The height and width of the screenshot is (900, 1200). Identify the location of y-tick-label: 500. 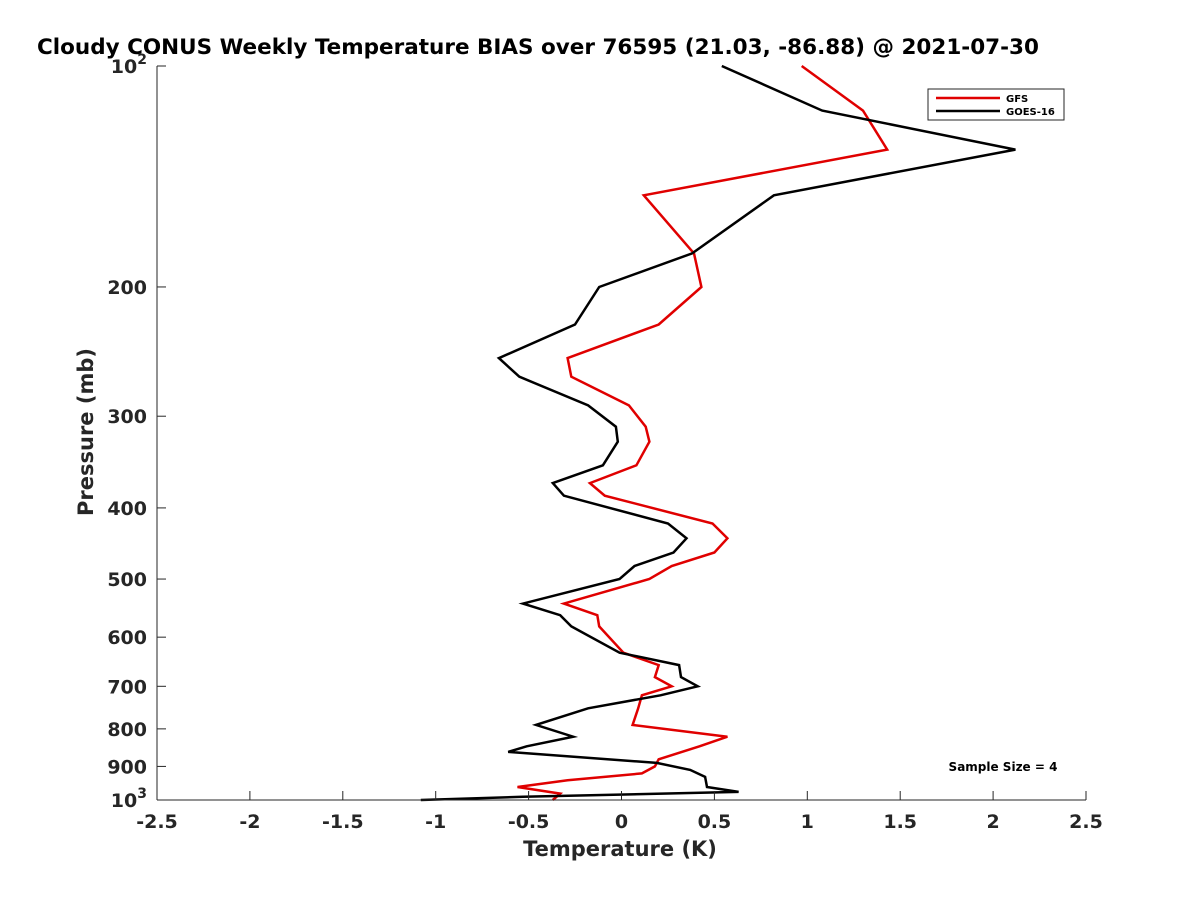
(127, 580).